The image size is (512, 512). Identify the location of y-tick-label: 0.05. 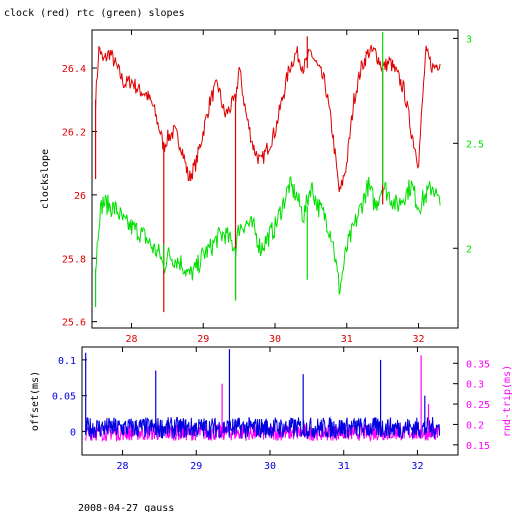
(64, 397).